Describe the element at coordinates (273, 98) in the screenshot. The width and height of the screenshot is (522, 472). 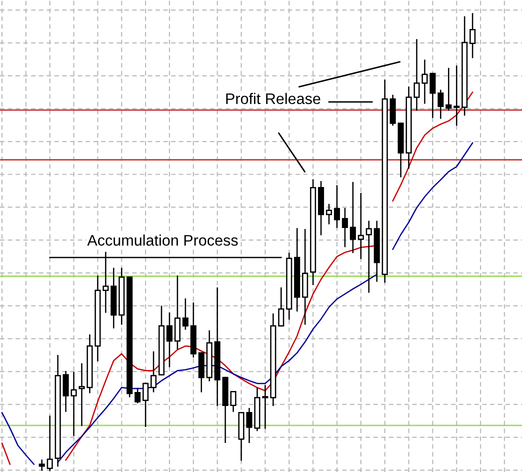
I see `annotation: Profit Release` at that location.